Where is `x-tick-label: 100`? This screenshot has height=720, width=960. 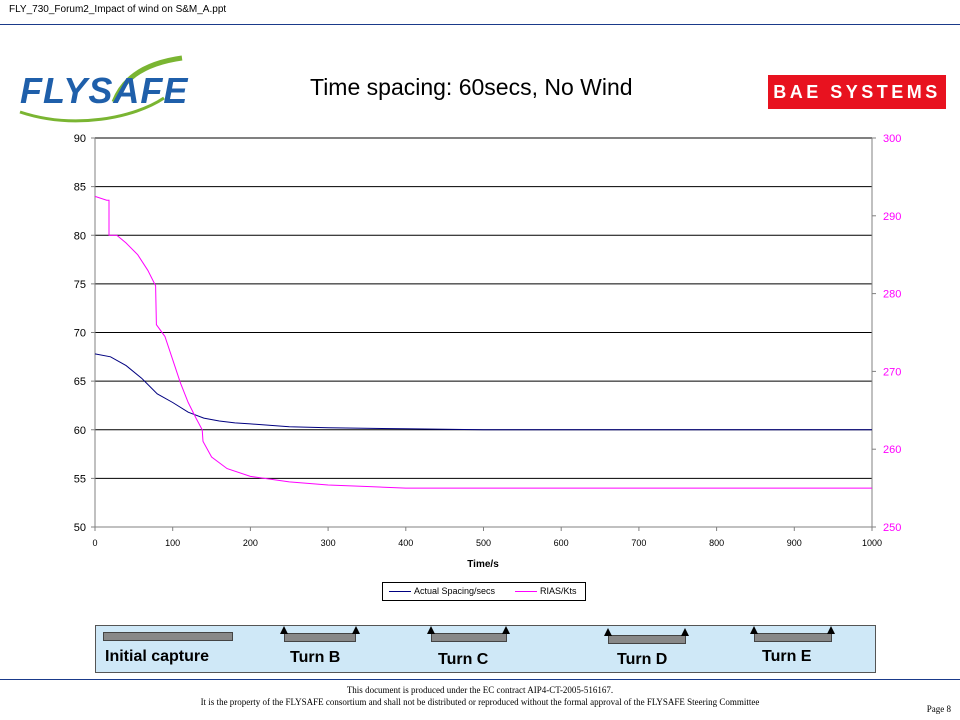
x-tick-label: 100 is located at coordinates (172, 543).